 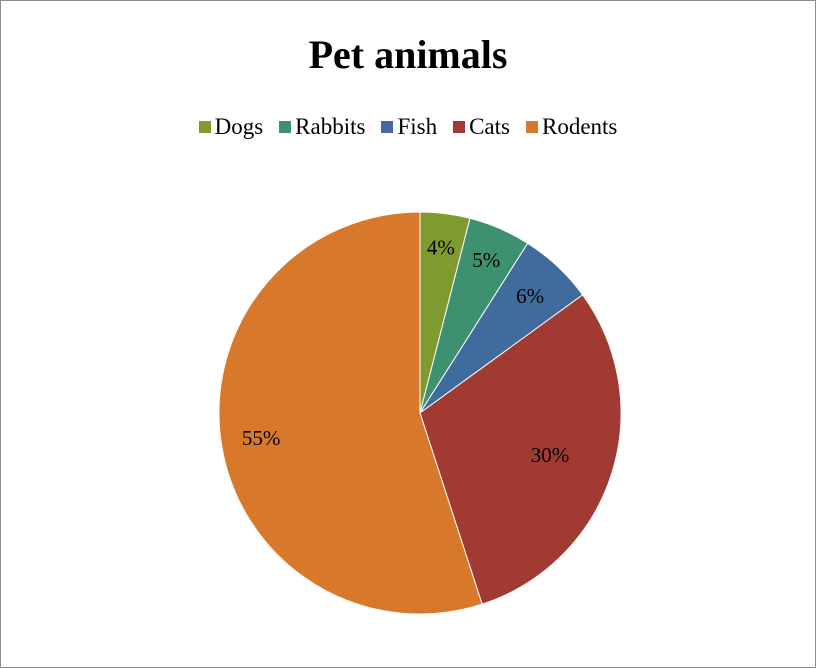 I want to click on legend-label-fish: Fish, so click(x=417, y=126).